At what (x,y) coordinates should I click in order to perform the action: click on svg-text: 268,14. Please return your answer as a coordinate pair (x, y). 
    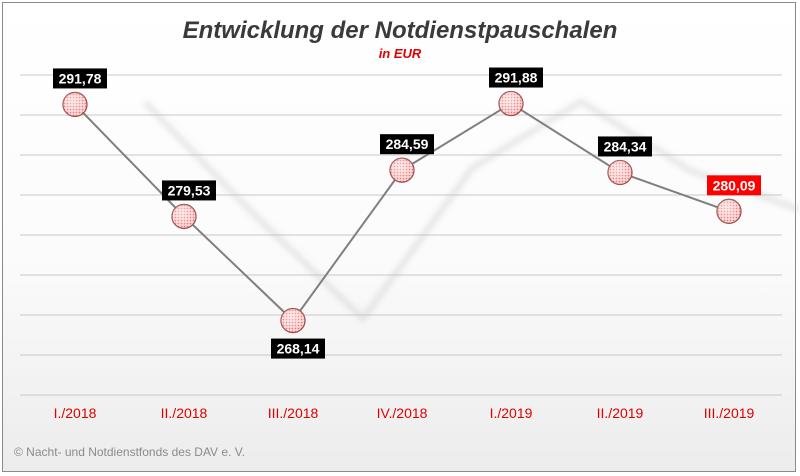
    Looking at the image, I should click on (298, 349).